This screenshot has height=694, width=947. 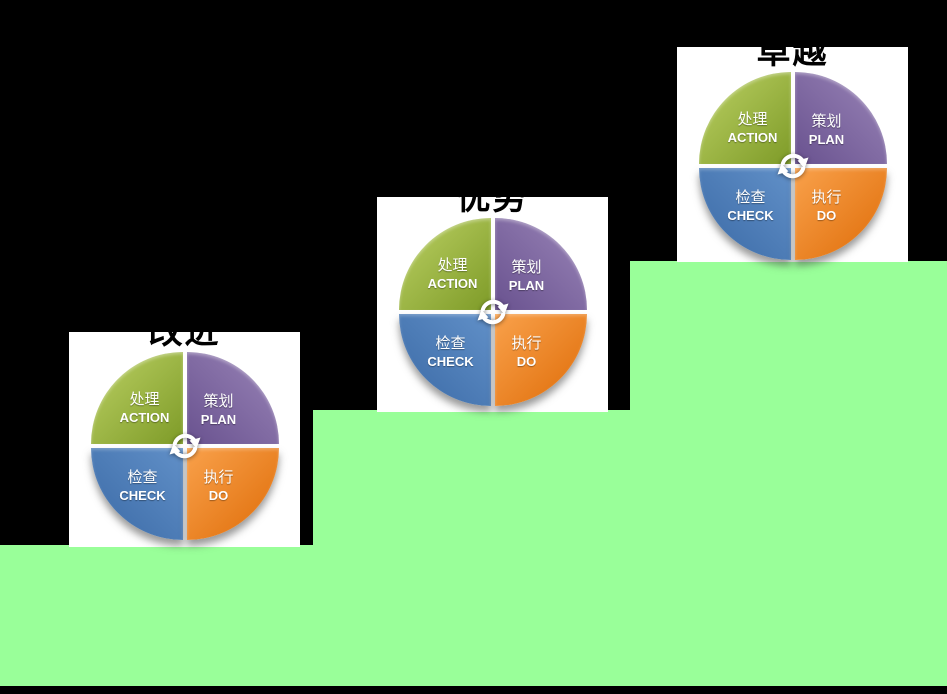 I want to click on step3-title: 卓越, so click(x=792, y=52).